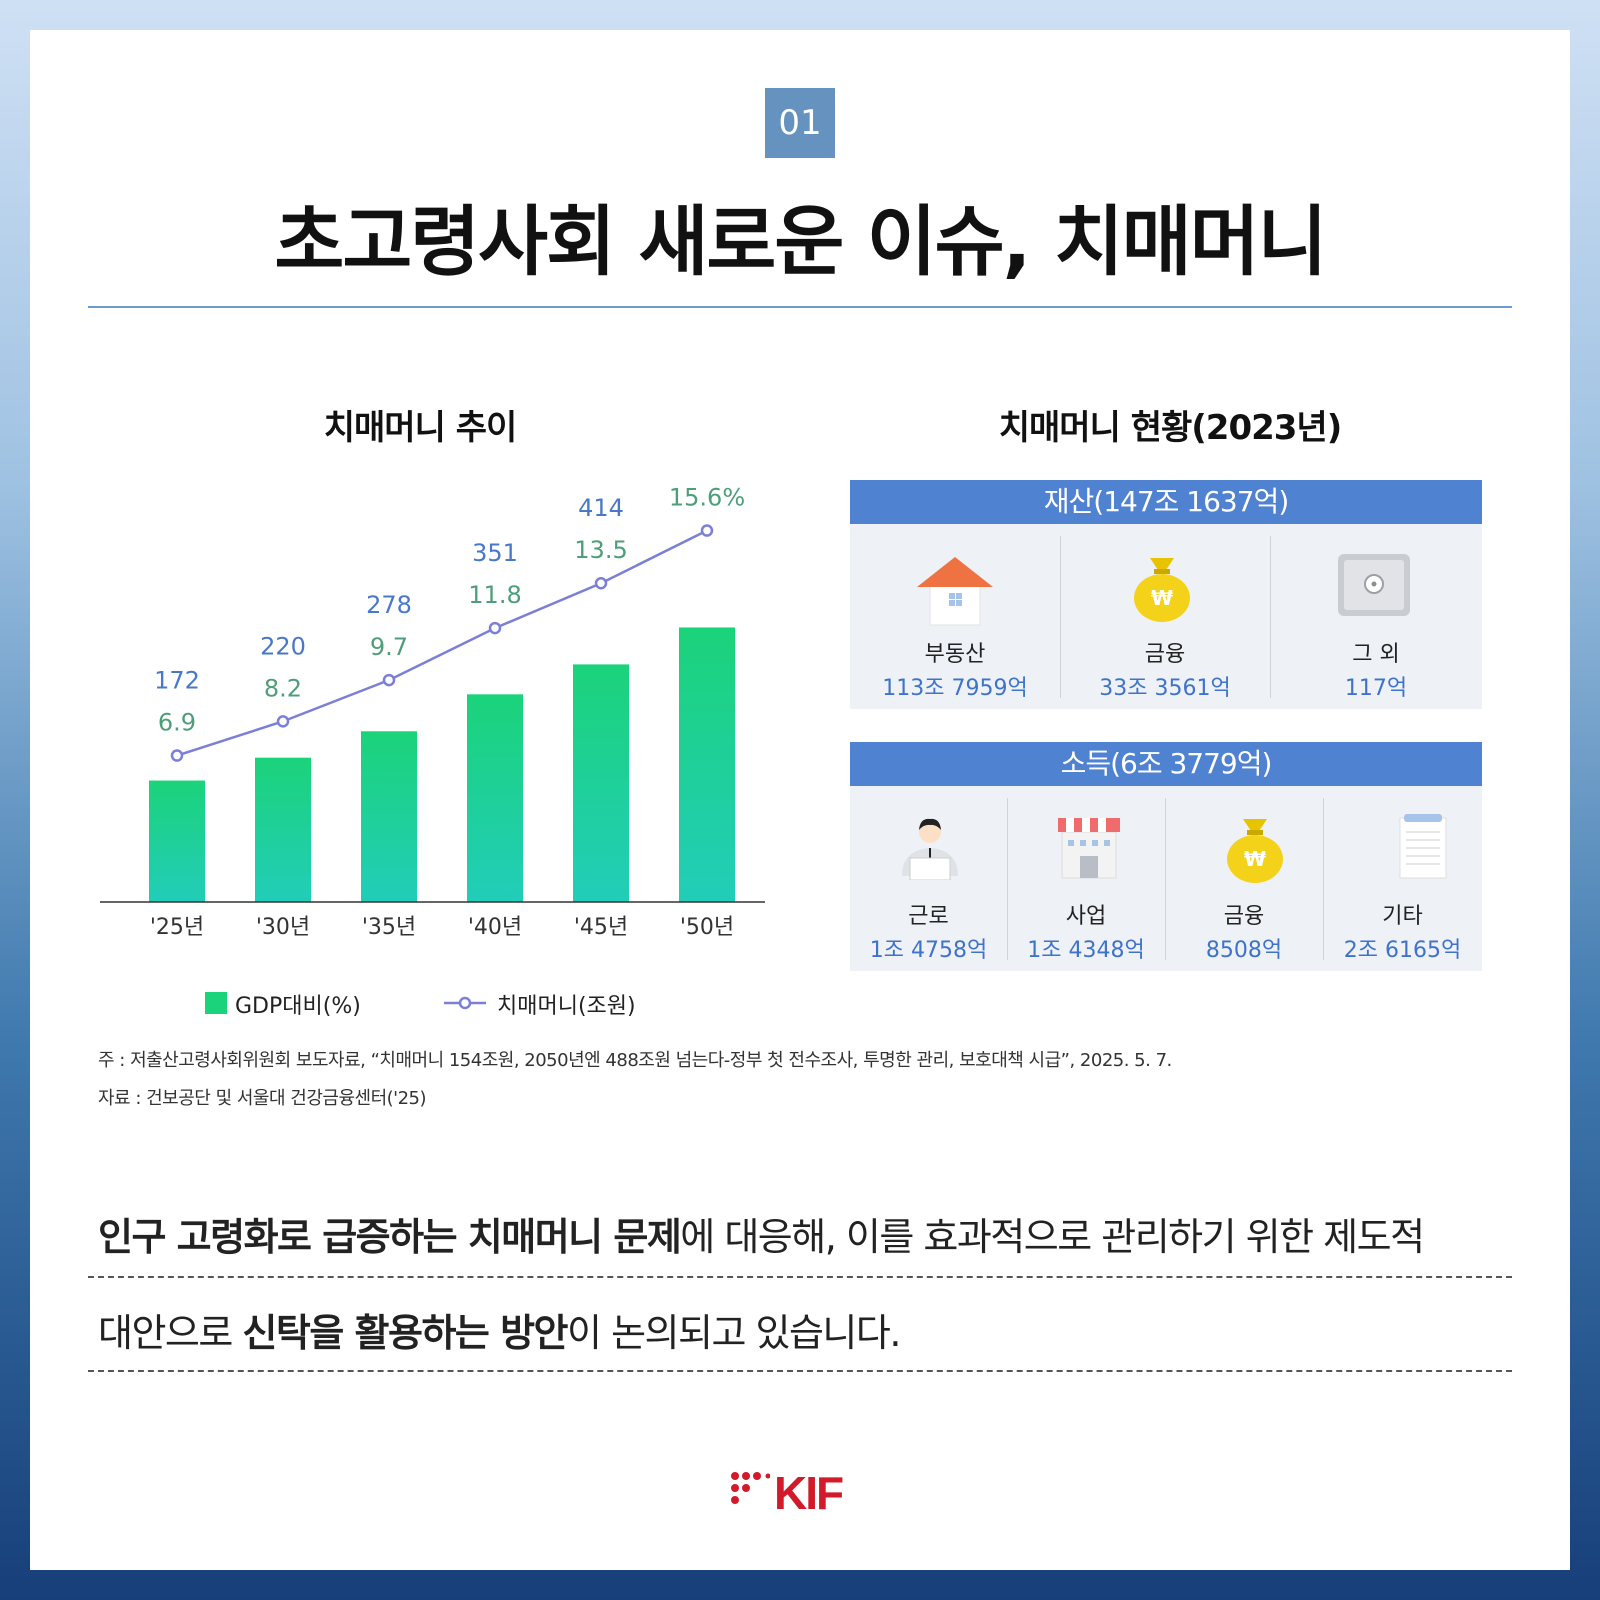 The image size is (1600, 1600). What do you see at coordinates (1170, 428) in the screenshot?
I see `status-title: 치매머니 현황(2023년)` at bounding box center [1170, 428].